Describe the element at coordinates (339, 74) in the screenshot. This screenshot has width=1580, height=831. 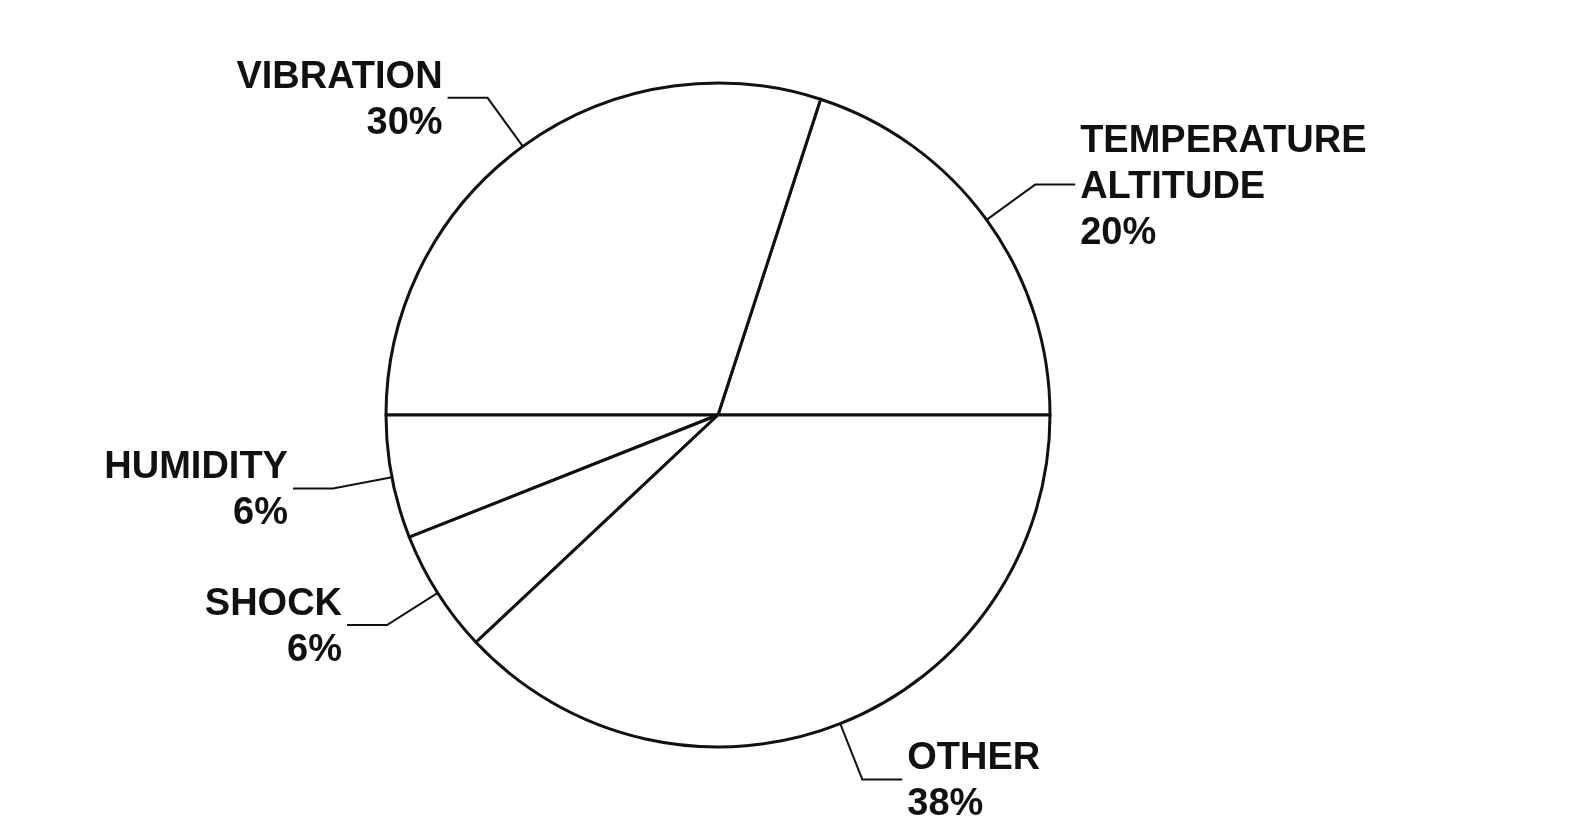
I see `slice-label: VIBRATION` at that location.